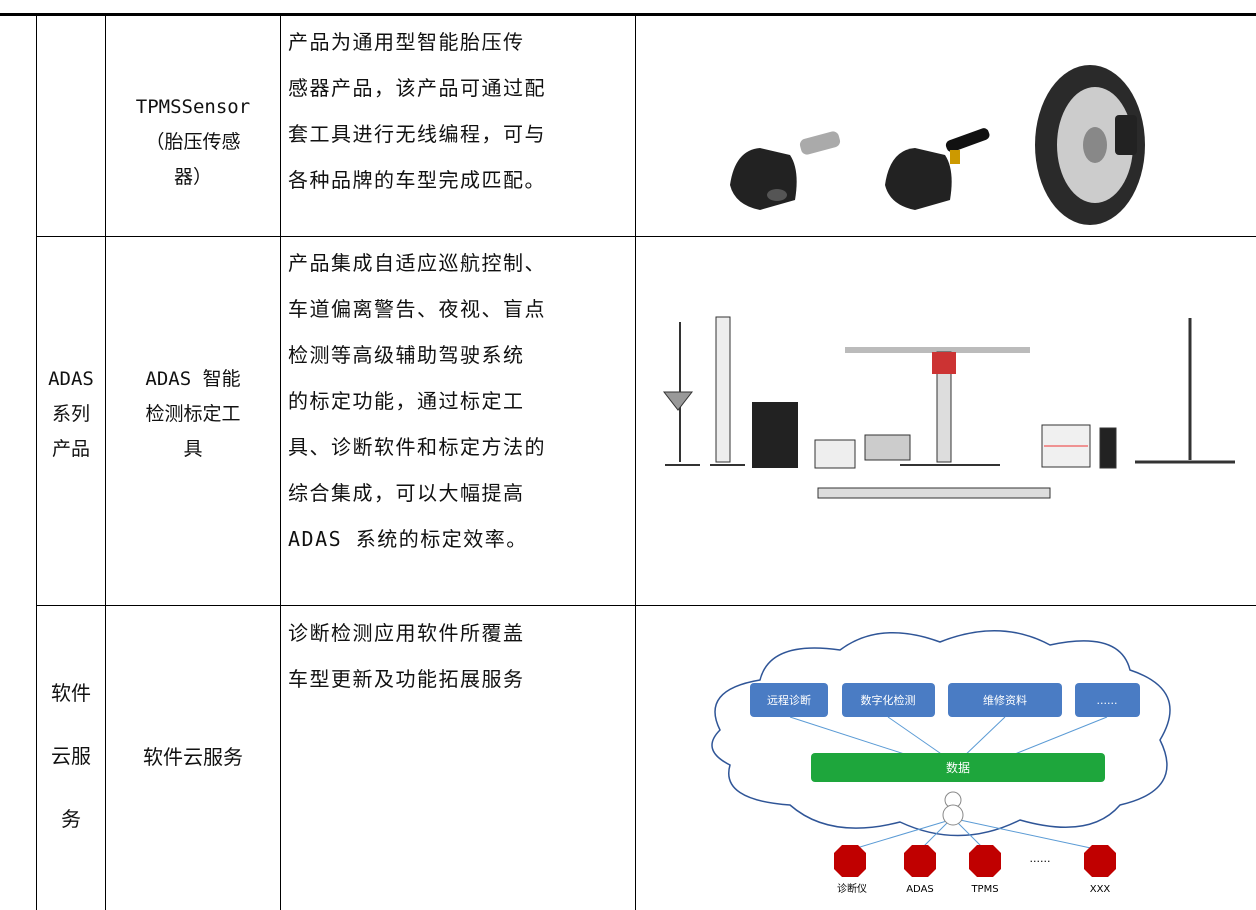  I want to click on text-line: 各种品牌的车型完成匹配。, so click(417, 180).